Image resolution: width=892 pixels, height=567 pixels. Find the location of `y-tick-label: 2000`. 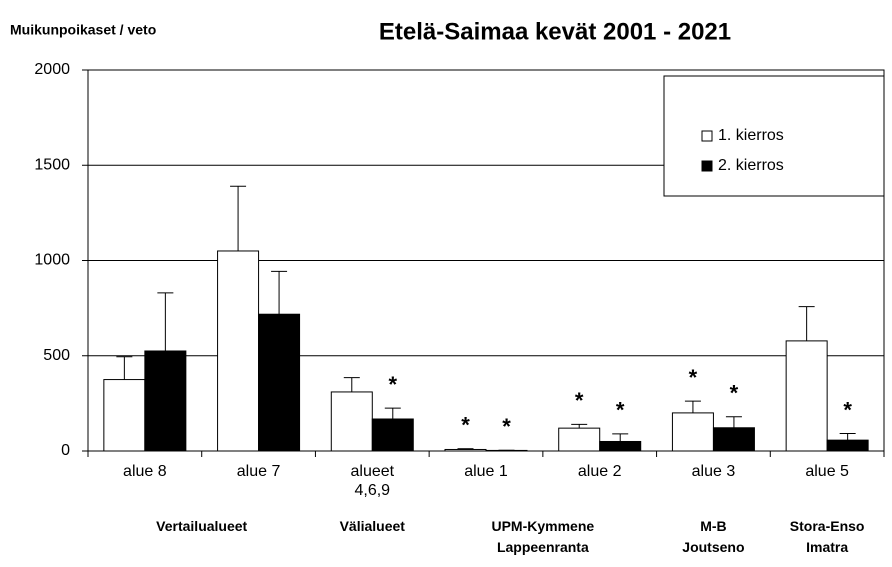

y-tick-label: 2000 is located at coordinates (52, 69).